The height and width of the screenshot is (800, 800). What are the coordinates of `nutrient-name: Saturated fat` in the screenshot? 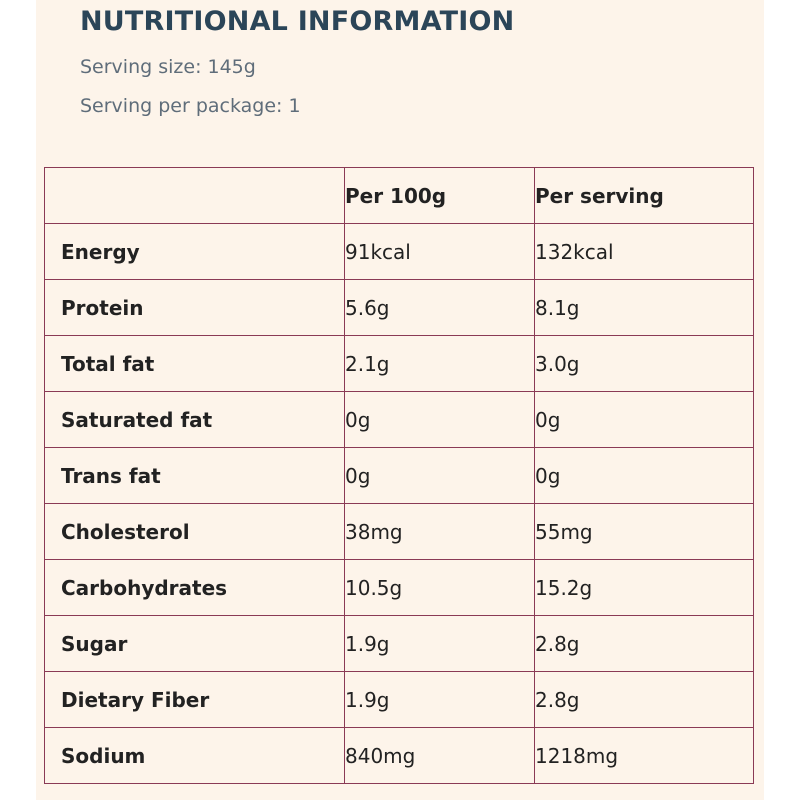 It's located at (194, 419).